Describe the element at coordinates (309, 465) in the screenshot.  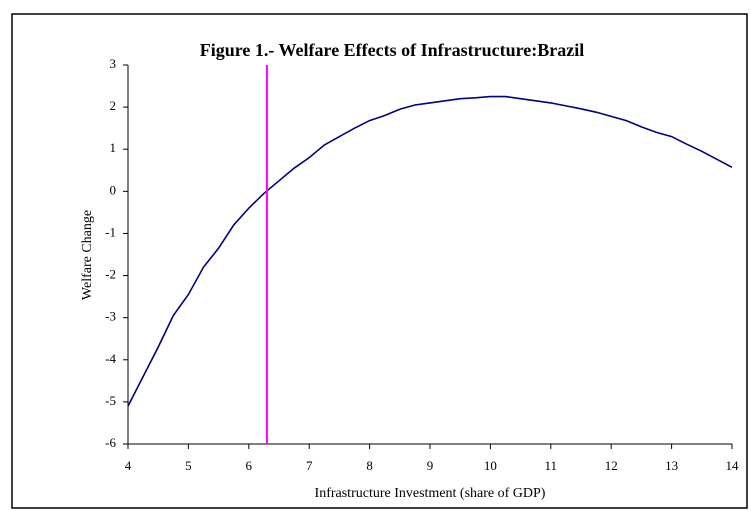
I see `x-tick-label: 7` at that location.